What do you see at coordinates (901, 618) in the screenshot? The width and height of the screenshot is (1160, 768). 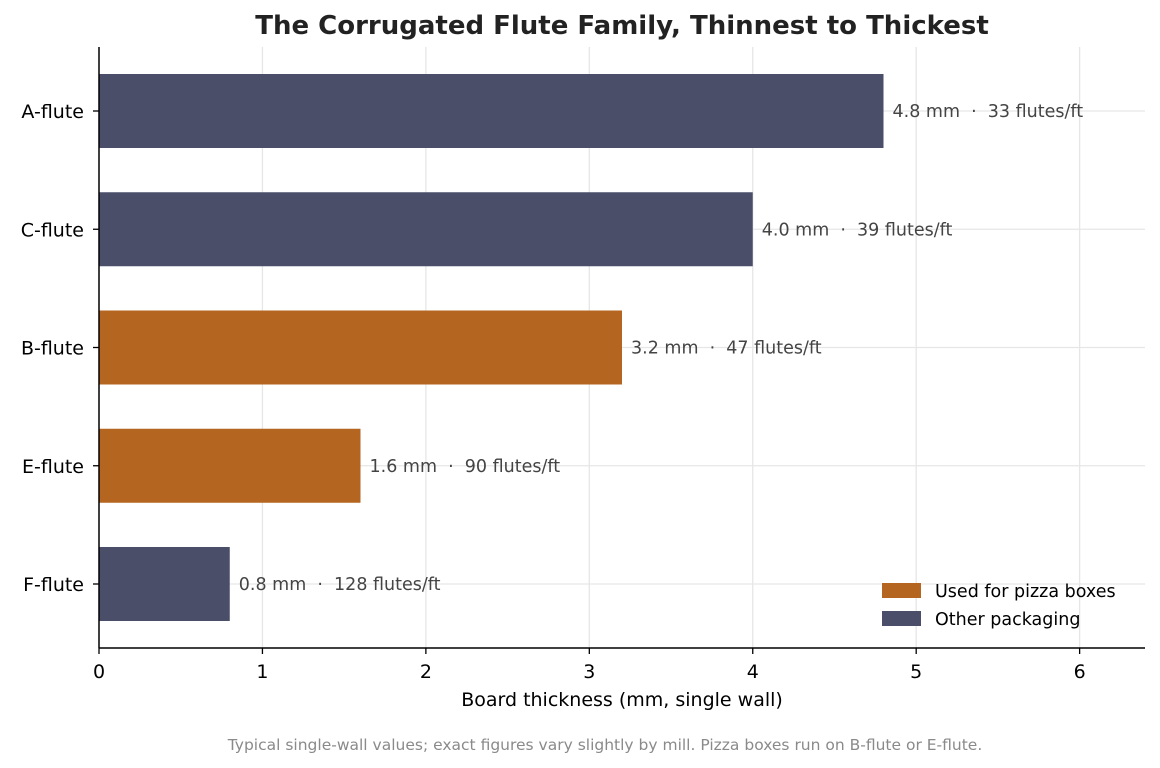 I see `legend-swatch-other` at bounding box center [901, 618].